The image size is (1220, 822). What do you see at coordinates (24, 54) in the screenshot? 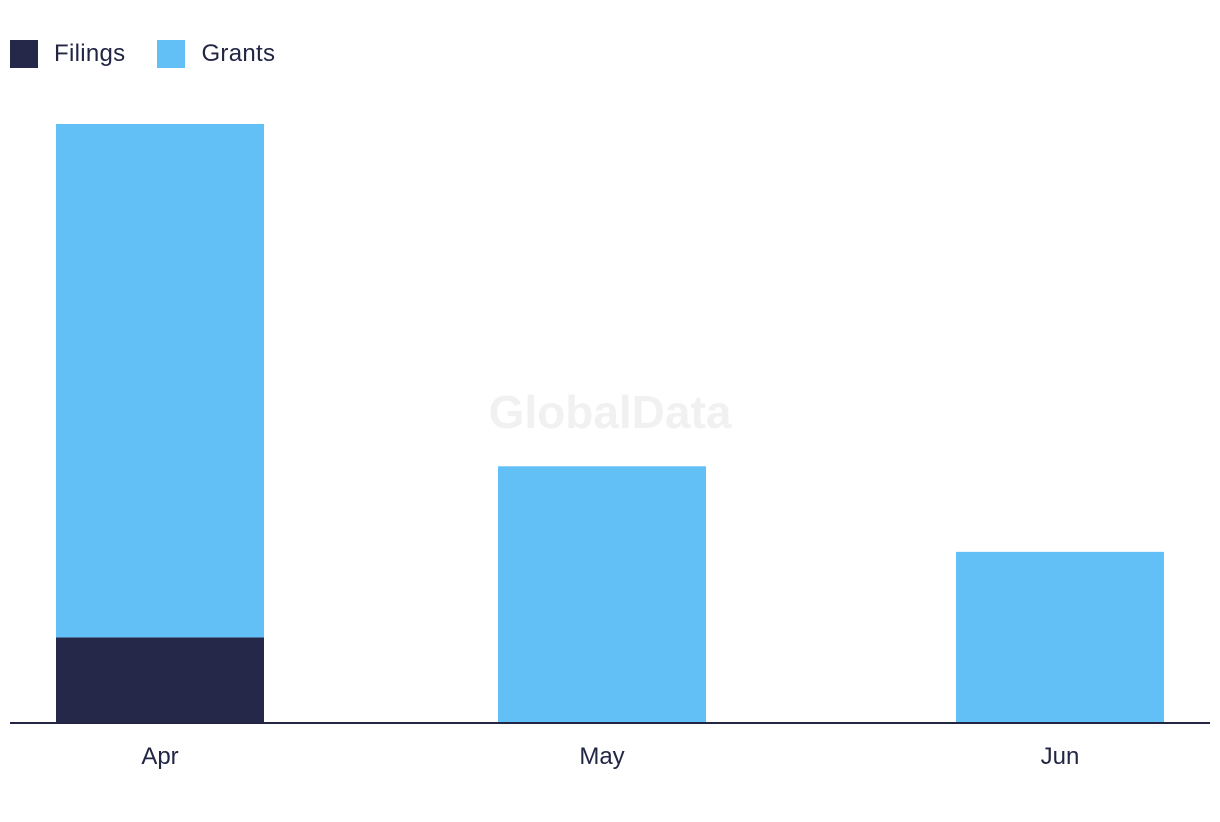
I see `legend-swatch-filings` at bounding box center [24, 54].